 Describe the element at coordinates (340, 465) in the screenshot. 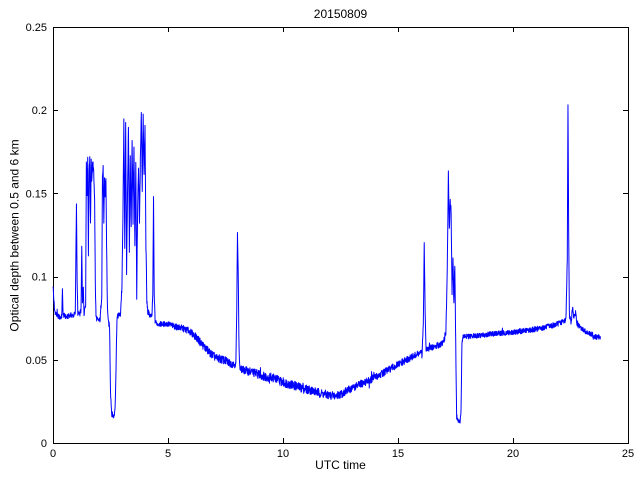

I see `x-axis-label: UTC time` at that location.